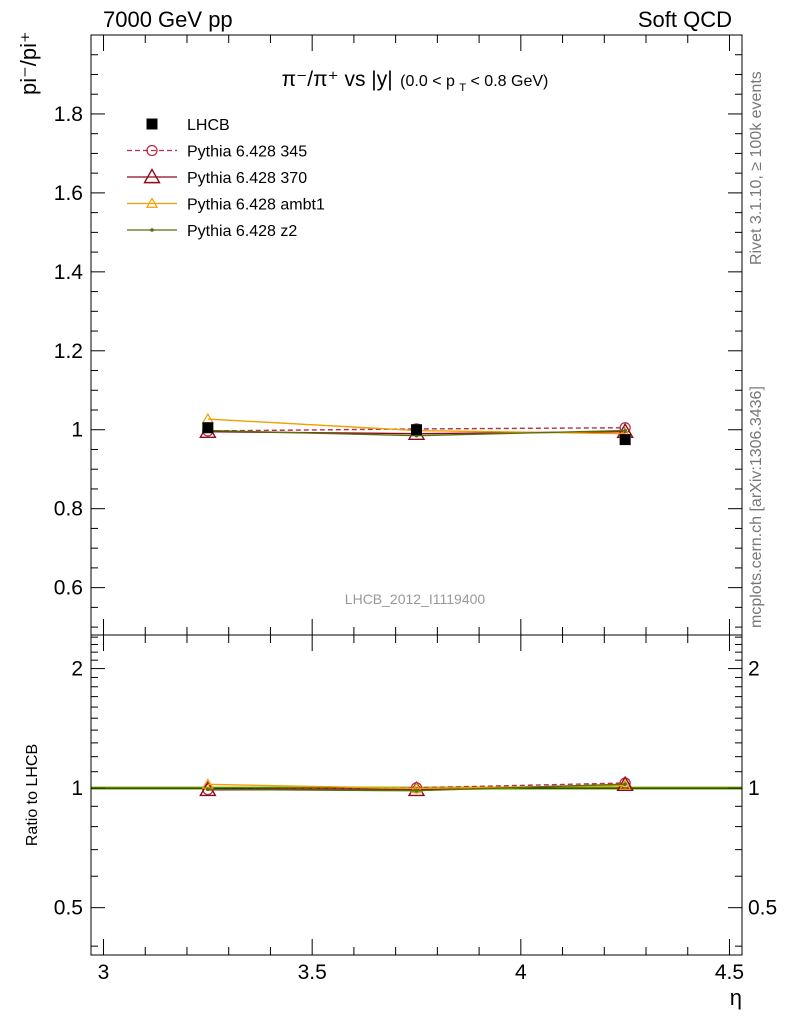 Image resolution: width=786 pixels, height=1024 pixels. I want to click on ratio-y-tick-label-left: 1, so click(77, 788).